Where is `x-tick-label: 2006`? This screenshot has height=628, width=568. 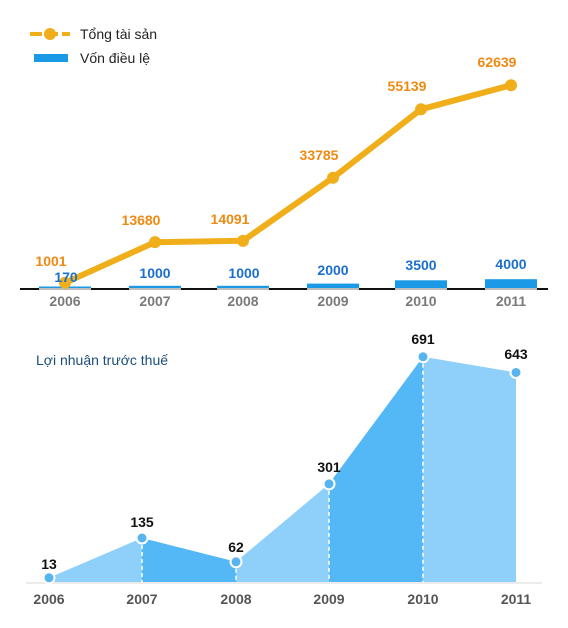 x-tick-label: 2006 is located at coordinates (64, 301).